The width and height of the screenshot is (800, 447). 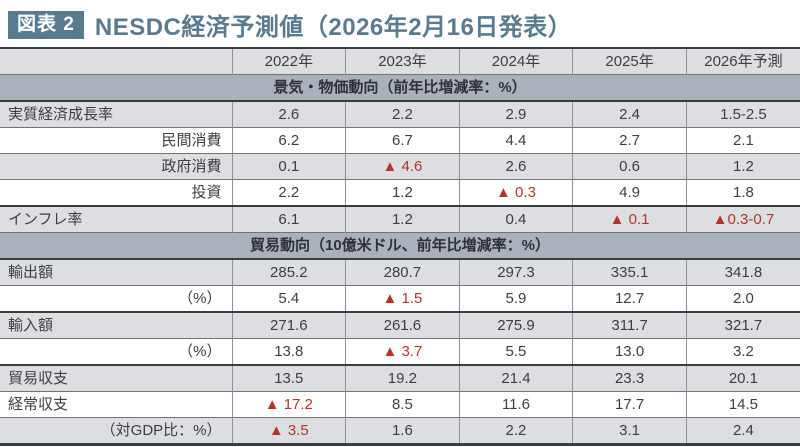 I want to click on row-label: 実質経済成長率, so click(x=116, y=114).